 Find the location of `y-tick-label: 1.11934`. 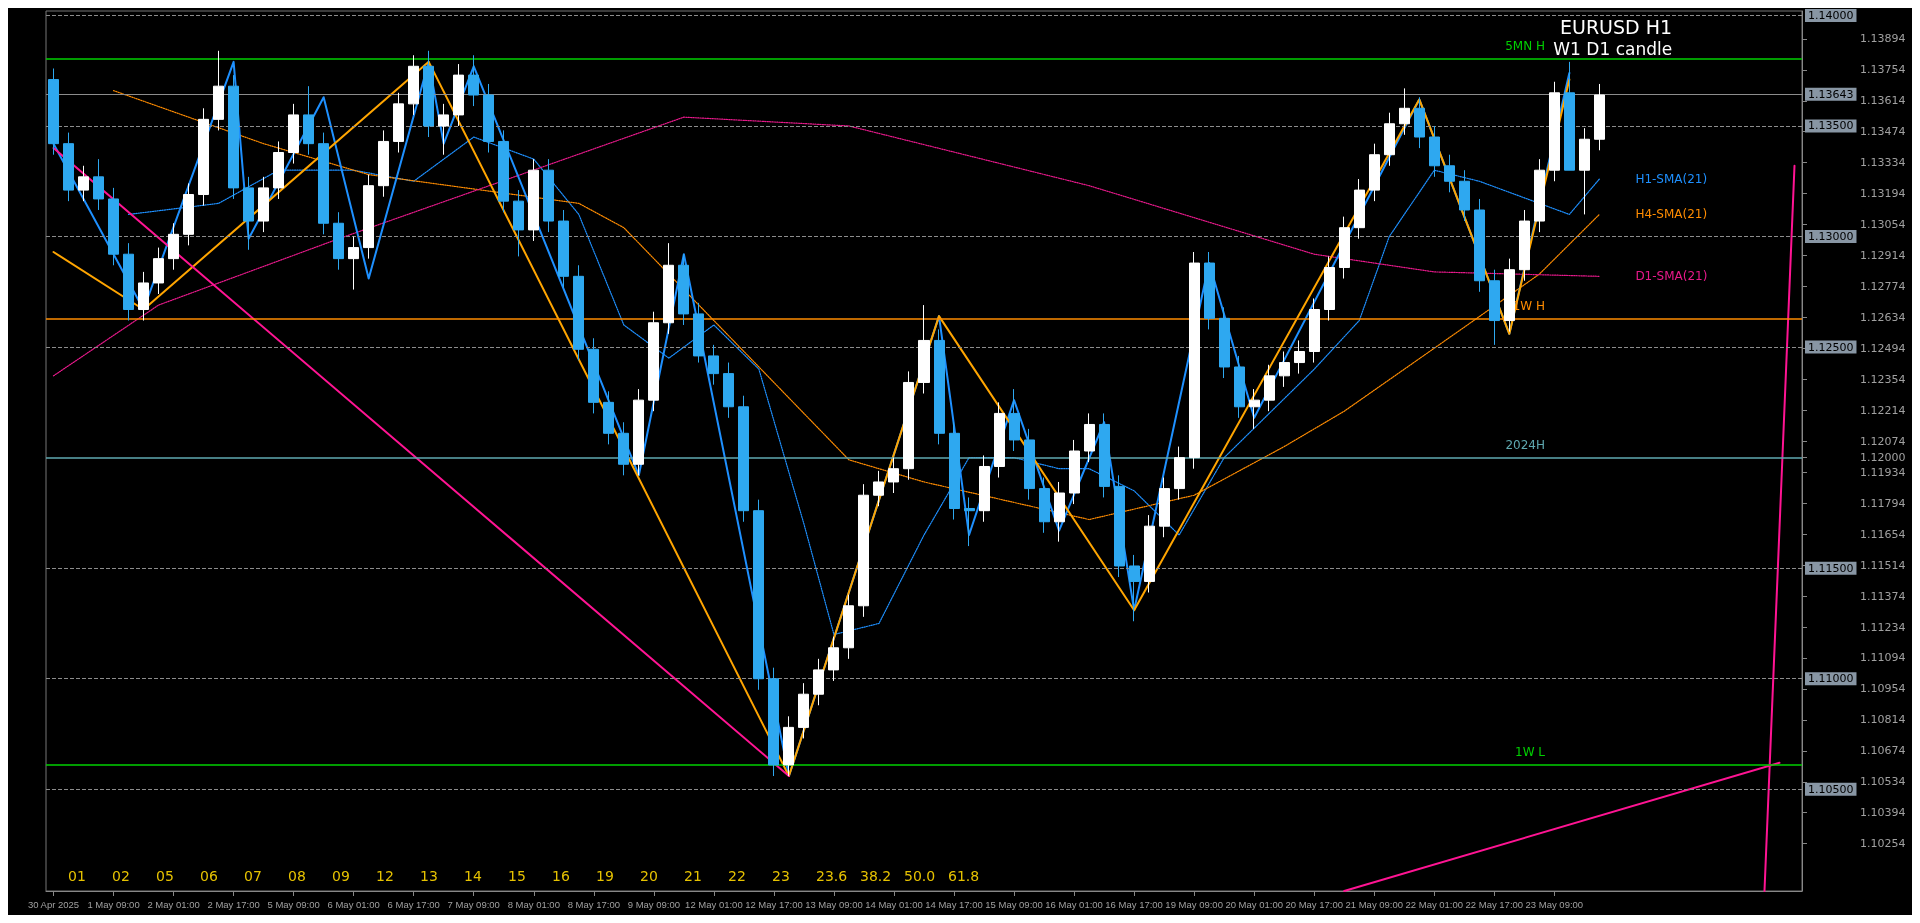

y-tick-label: 1.11934 is located at coordinates (1883, 472).